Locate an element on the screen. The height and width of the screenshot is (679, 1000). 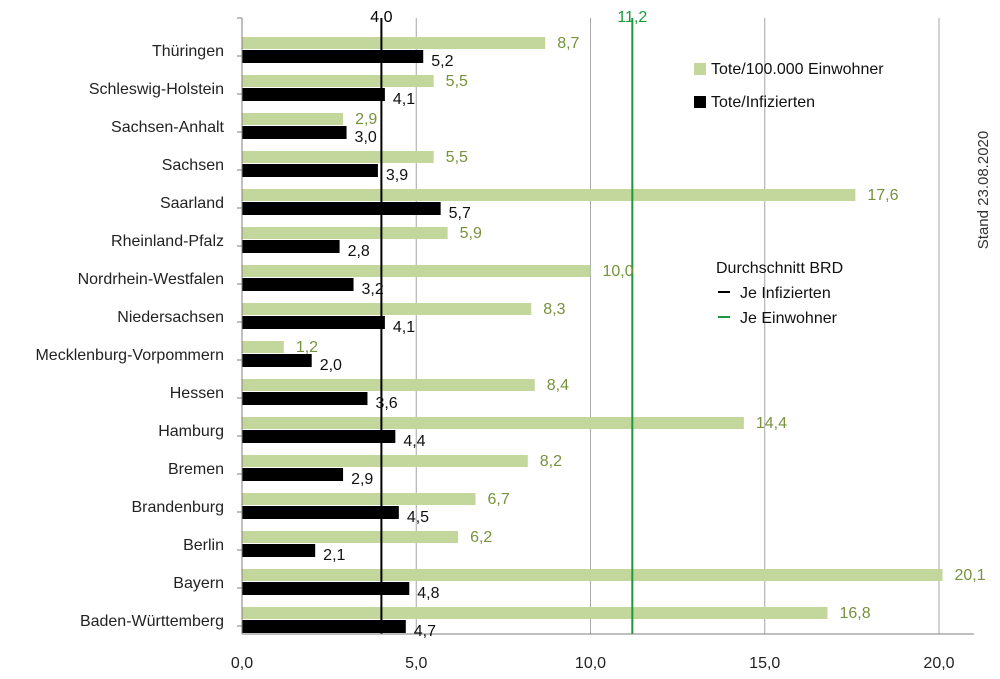
data-label-tote-infizierten: 2,9 is located at coordinates (362, 479).